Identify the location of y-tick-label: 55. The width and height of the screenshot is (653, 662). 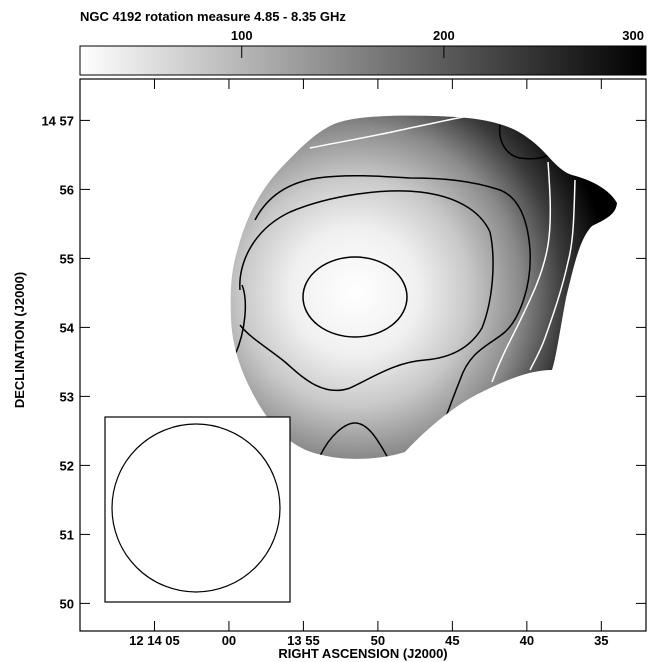
(67, 258).